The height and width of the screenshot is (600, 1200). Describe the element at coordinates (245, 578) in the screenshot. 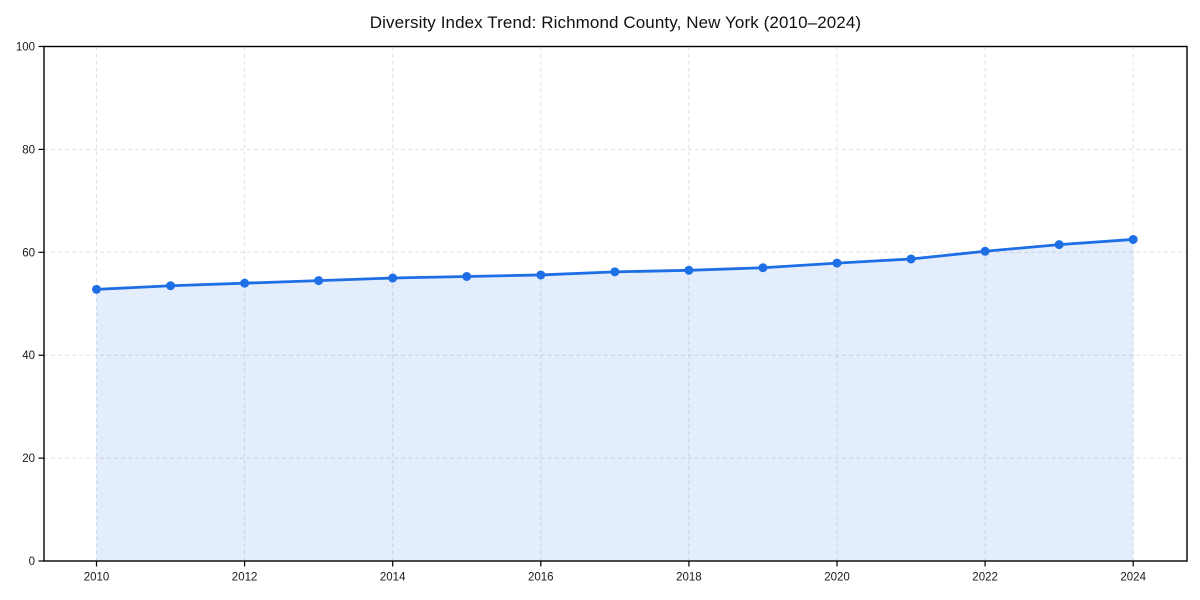

I see `x-axis-tick-label: 2012` at that location.